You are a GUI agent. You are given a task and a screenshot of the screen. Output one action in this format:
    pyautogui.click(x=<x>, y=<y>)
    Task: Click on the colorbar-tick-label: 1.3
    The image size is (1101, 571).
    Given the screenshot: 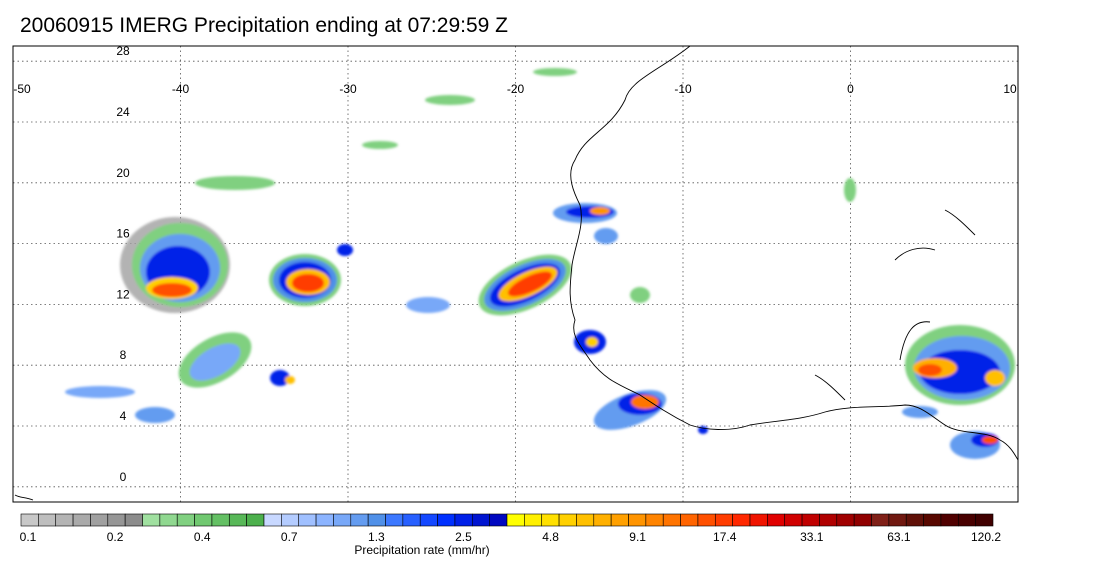 What is the action you would take?
    pyautogui.click(x=376, y=537)
    